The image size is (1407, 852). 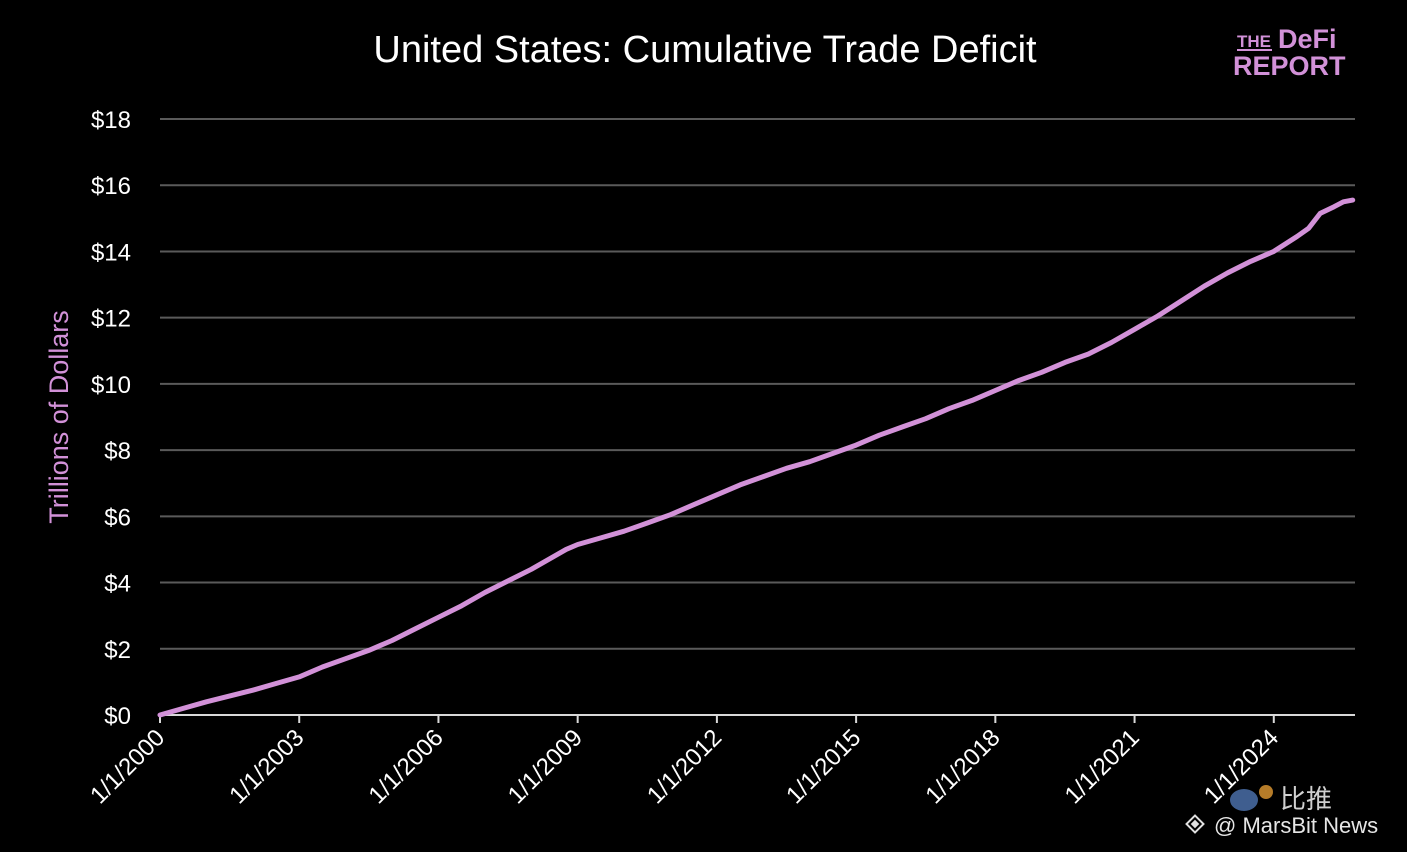 I want to click on x-tick-label: 1/1/2009, so click(x=545, y=766).